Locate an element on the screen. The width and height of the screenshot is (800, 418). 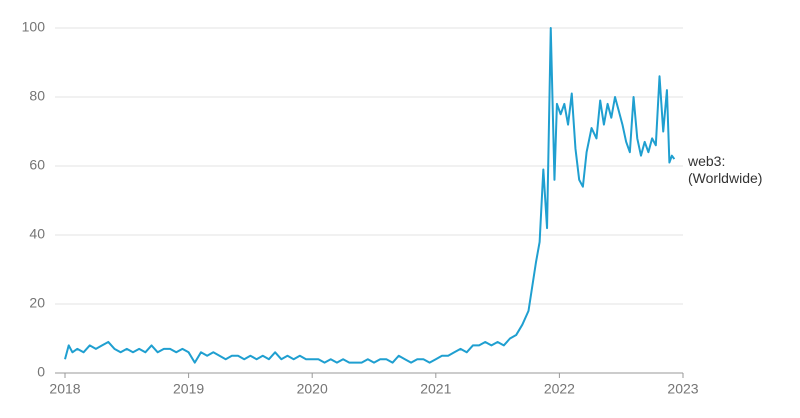
series-label: web3: (Worldwide) is located at coordinates (725, 169).